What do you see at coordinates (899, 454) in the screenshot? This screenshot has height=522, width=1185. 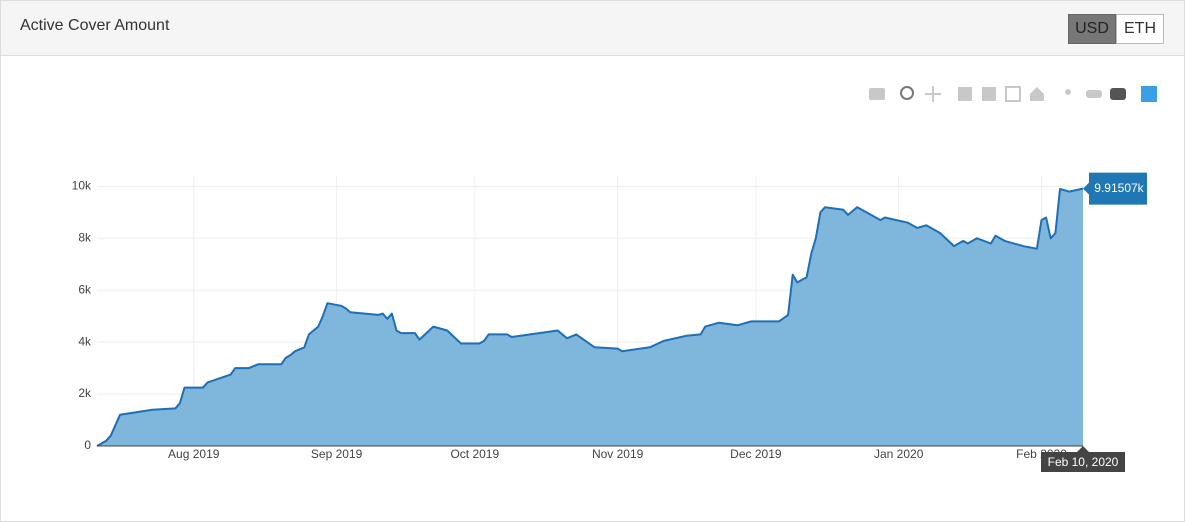 I see `x-tick-label: Jan 2020` at bounding box center [899, 454].